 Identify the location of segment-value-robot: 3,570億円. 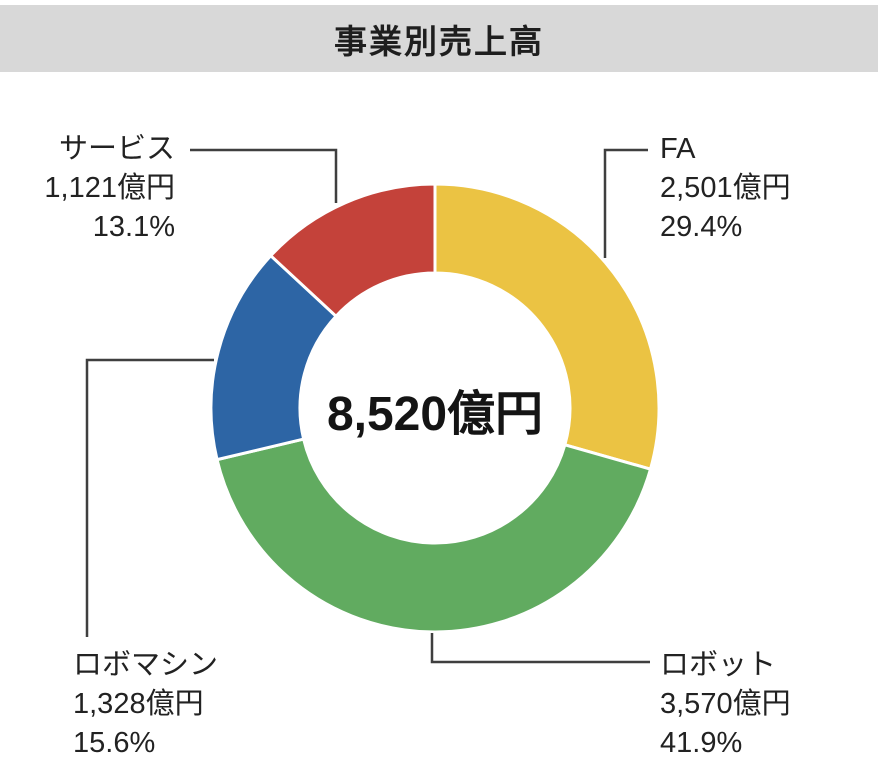
(725, 704).